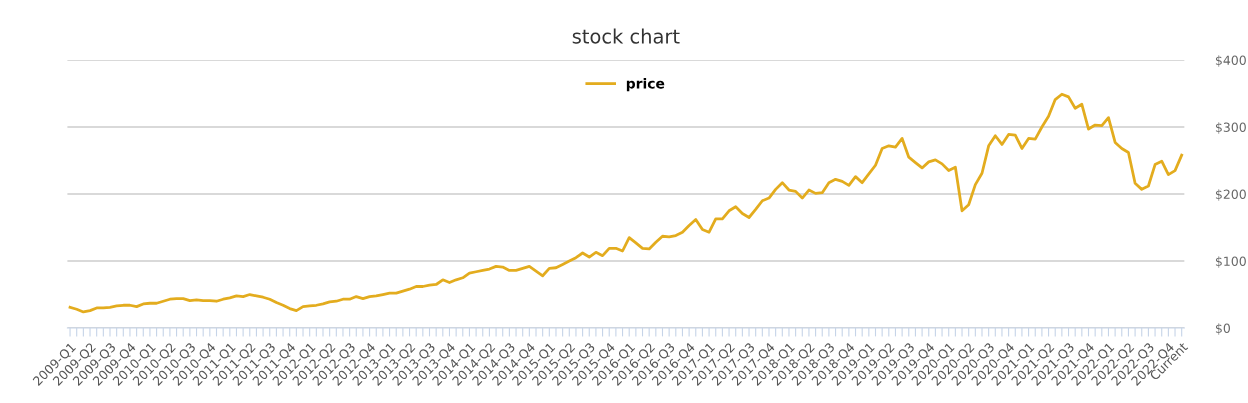 Image resolution: width=1248 pixels, height=403 pixels. Describe the element at coordinates (1222, 329) in the screenshot. I see `y-tick-label: $0` at that location.